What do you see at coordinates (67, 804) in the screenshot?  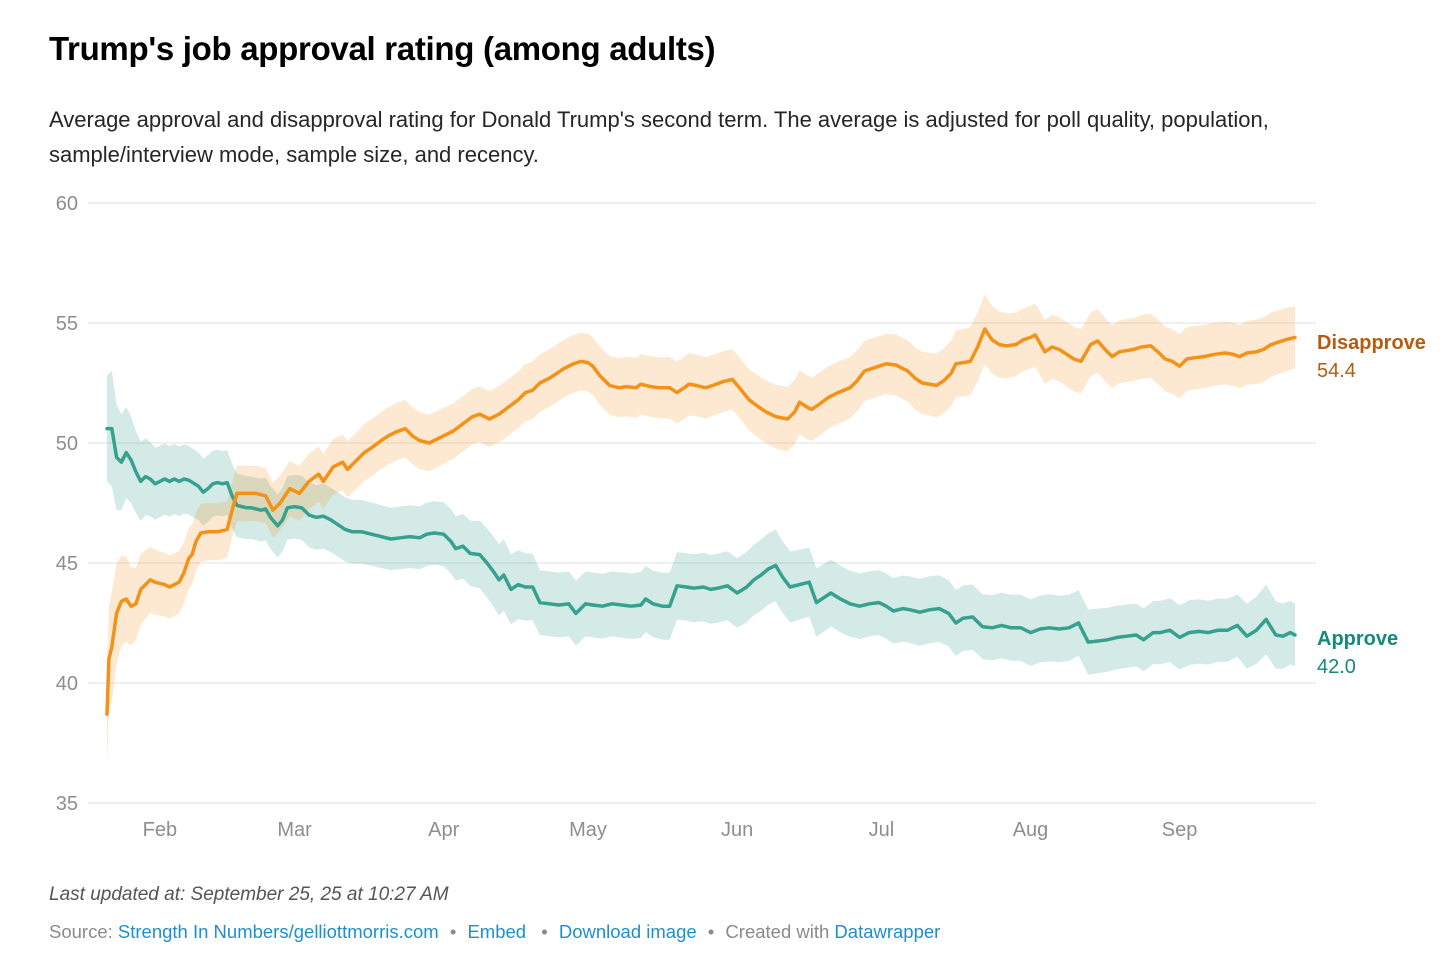 I see `y-tick-label: 35` at bounding box center [67, 804].